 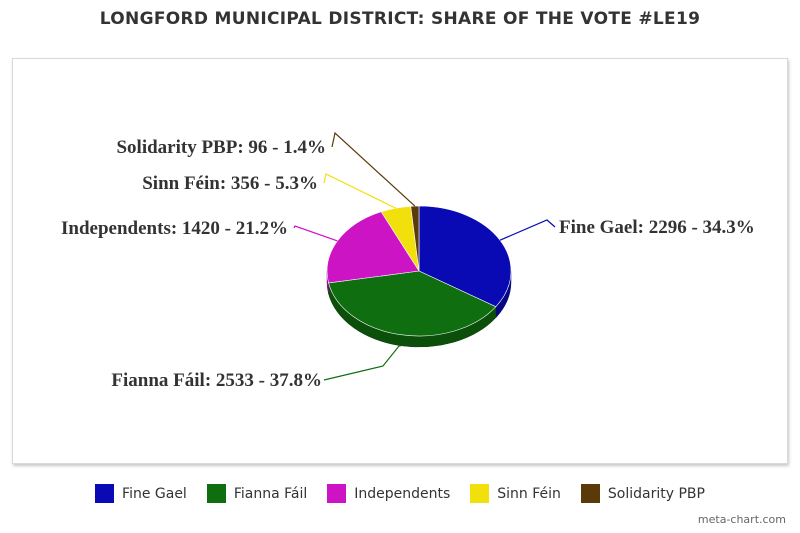 I want to click on leader-line-independents, so click(x=315, y=233).